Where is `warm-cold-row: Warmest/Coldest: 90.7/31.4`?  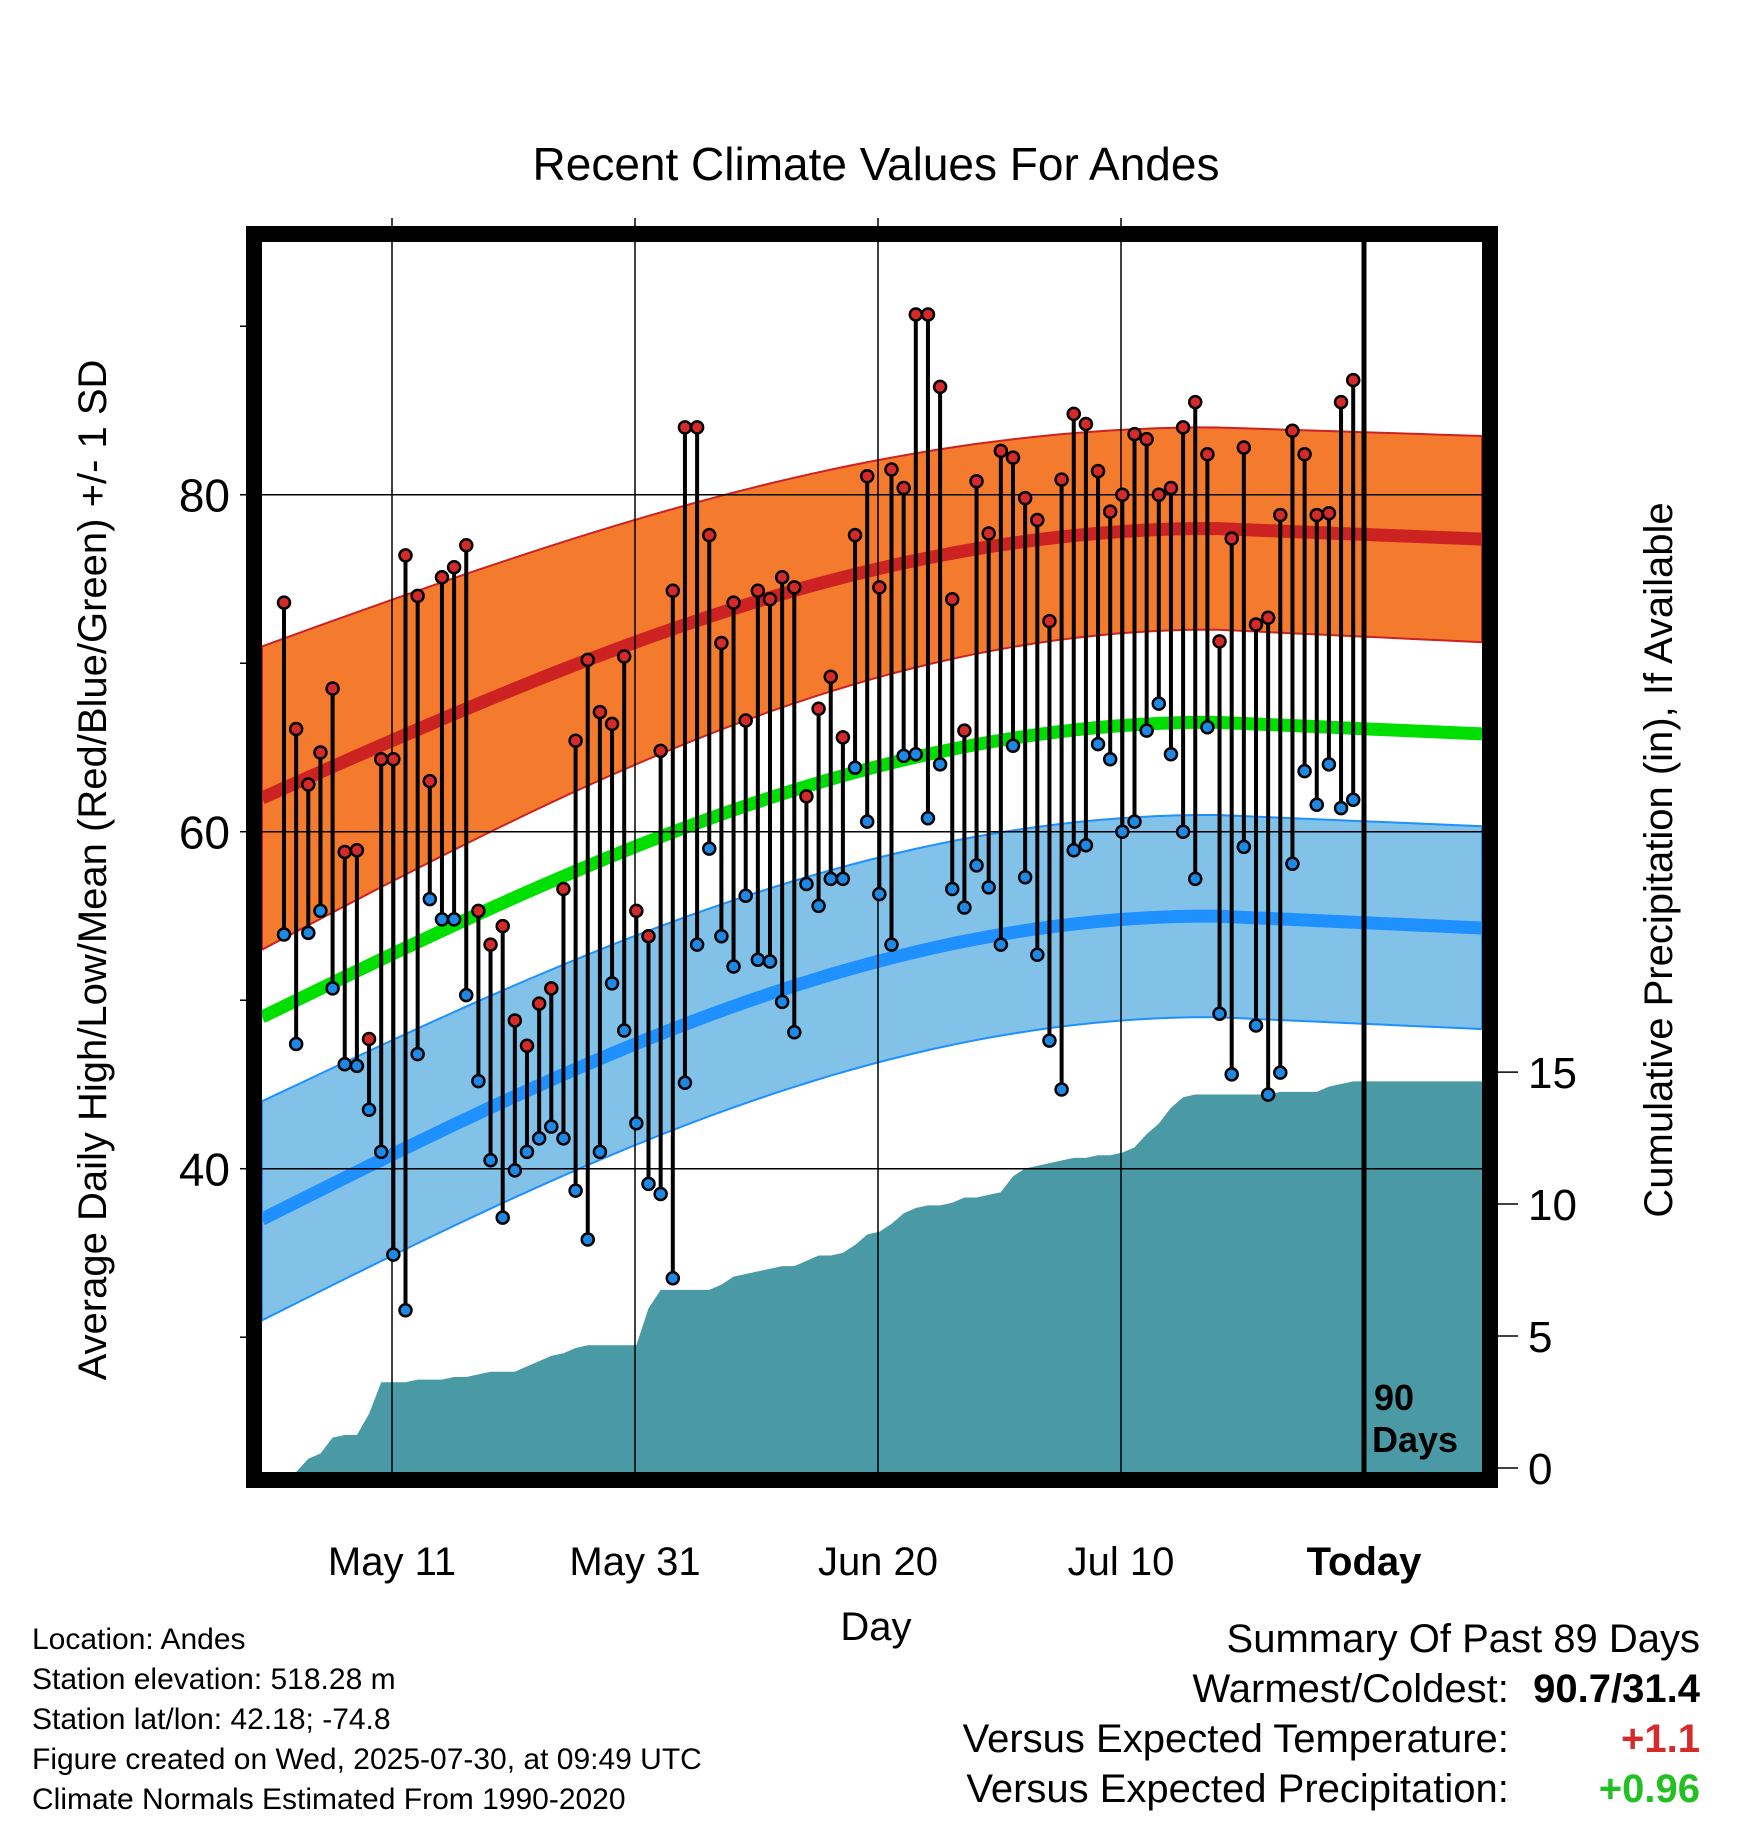
warm-cold-row: Warmest/Coldest: 90.7/31.4 is located at coordinates (1332, 1689).